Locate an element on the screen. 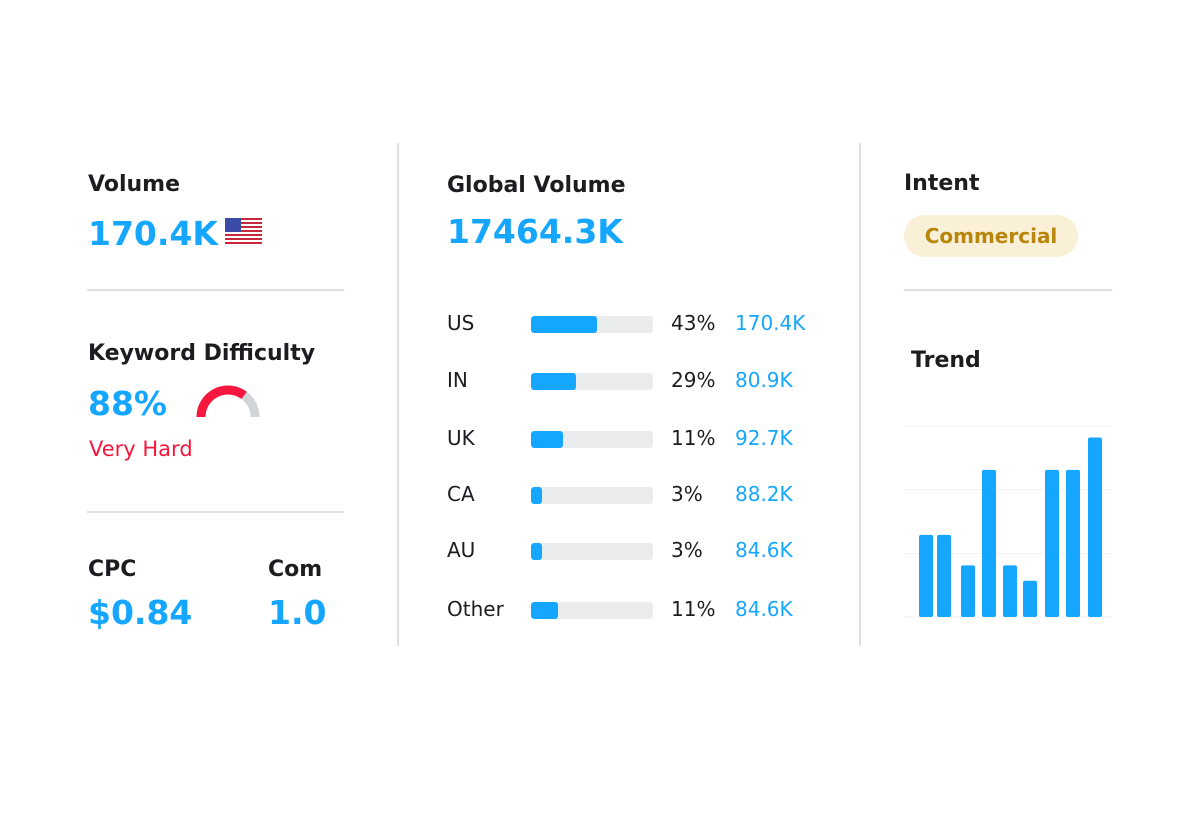  country-name: Other is located at coordinates (475, 609).